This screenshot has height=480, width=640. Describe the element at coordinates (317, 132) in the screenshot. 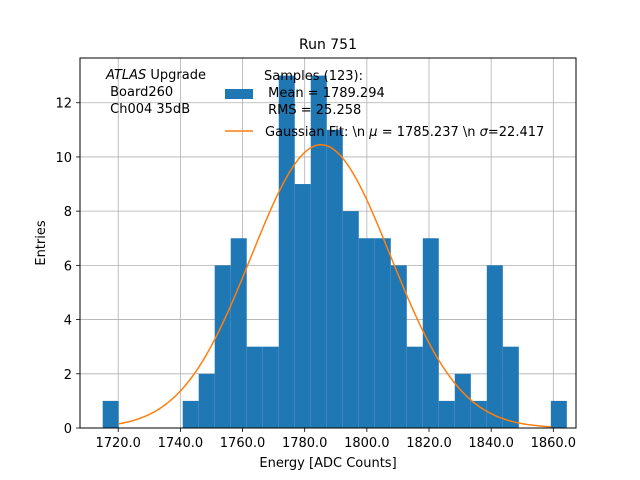

I see `legend-fit-part-1: Gaussian Fit: \n` at that location.